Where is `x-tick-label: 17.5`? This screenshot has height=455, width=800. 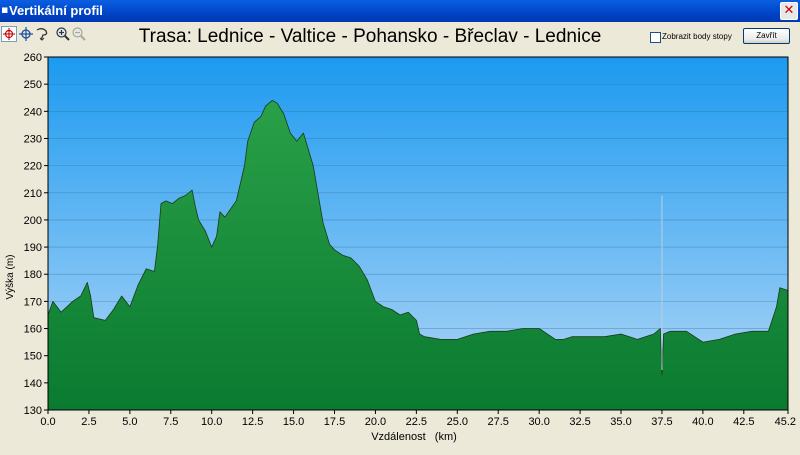
x-tick-label: 17.5 is located at coordinates (334, 422).